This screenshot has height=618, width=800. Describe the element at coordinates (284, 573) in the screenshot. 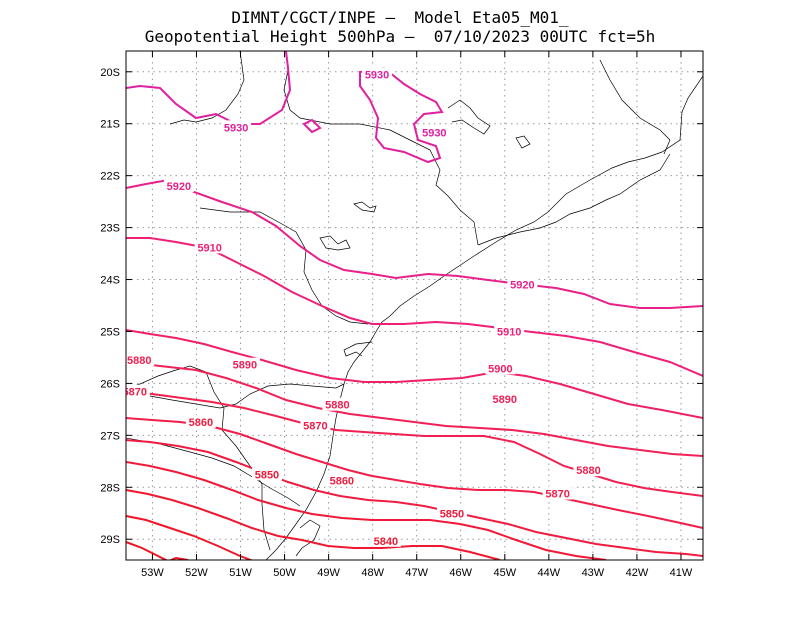

I see `lon-tick-label: 50W` at that location.